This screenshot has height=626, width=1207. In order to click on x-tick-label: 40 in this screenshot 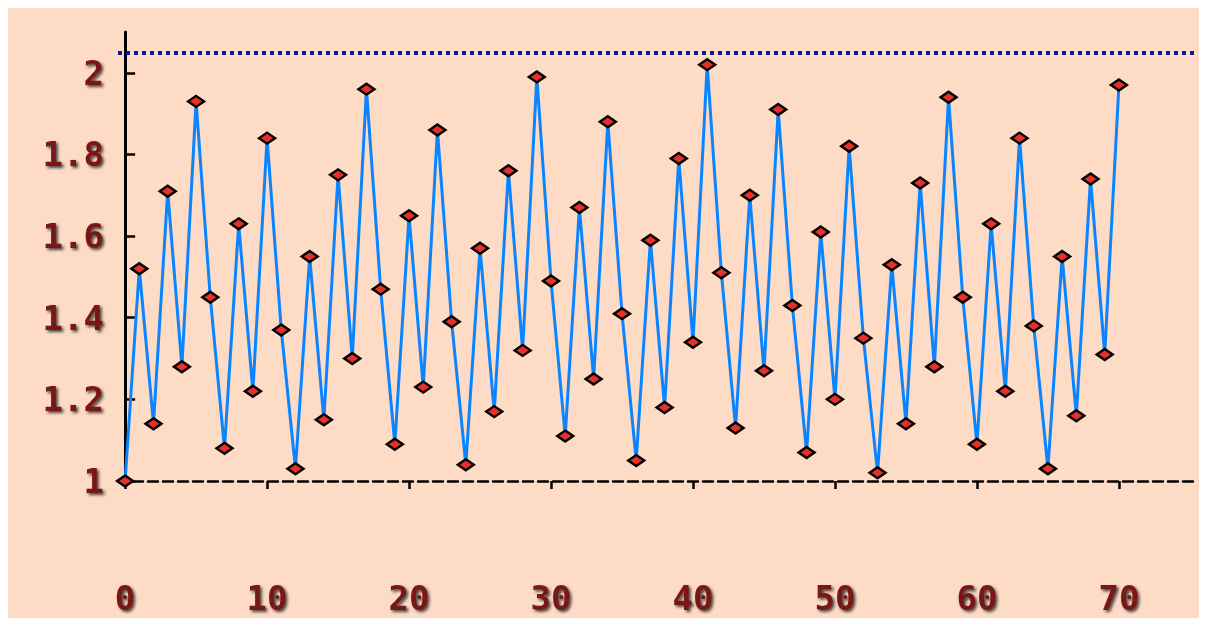, I will do `click(693, 598)`.